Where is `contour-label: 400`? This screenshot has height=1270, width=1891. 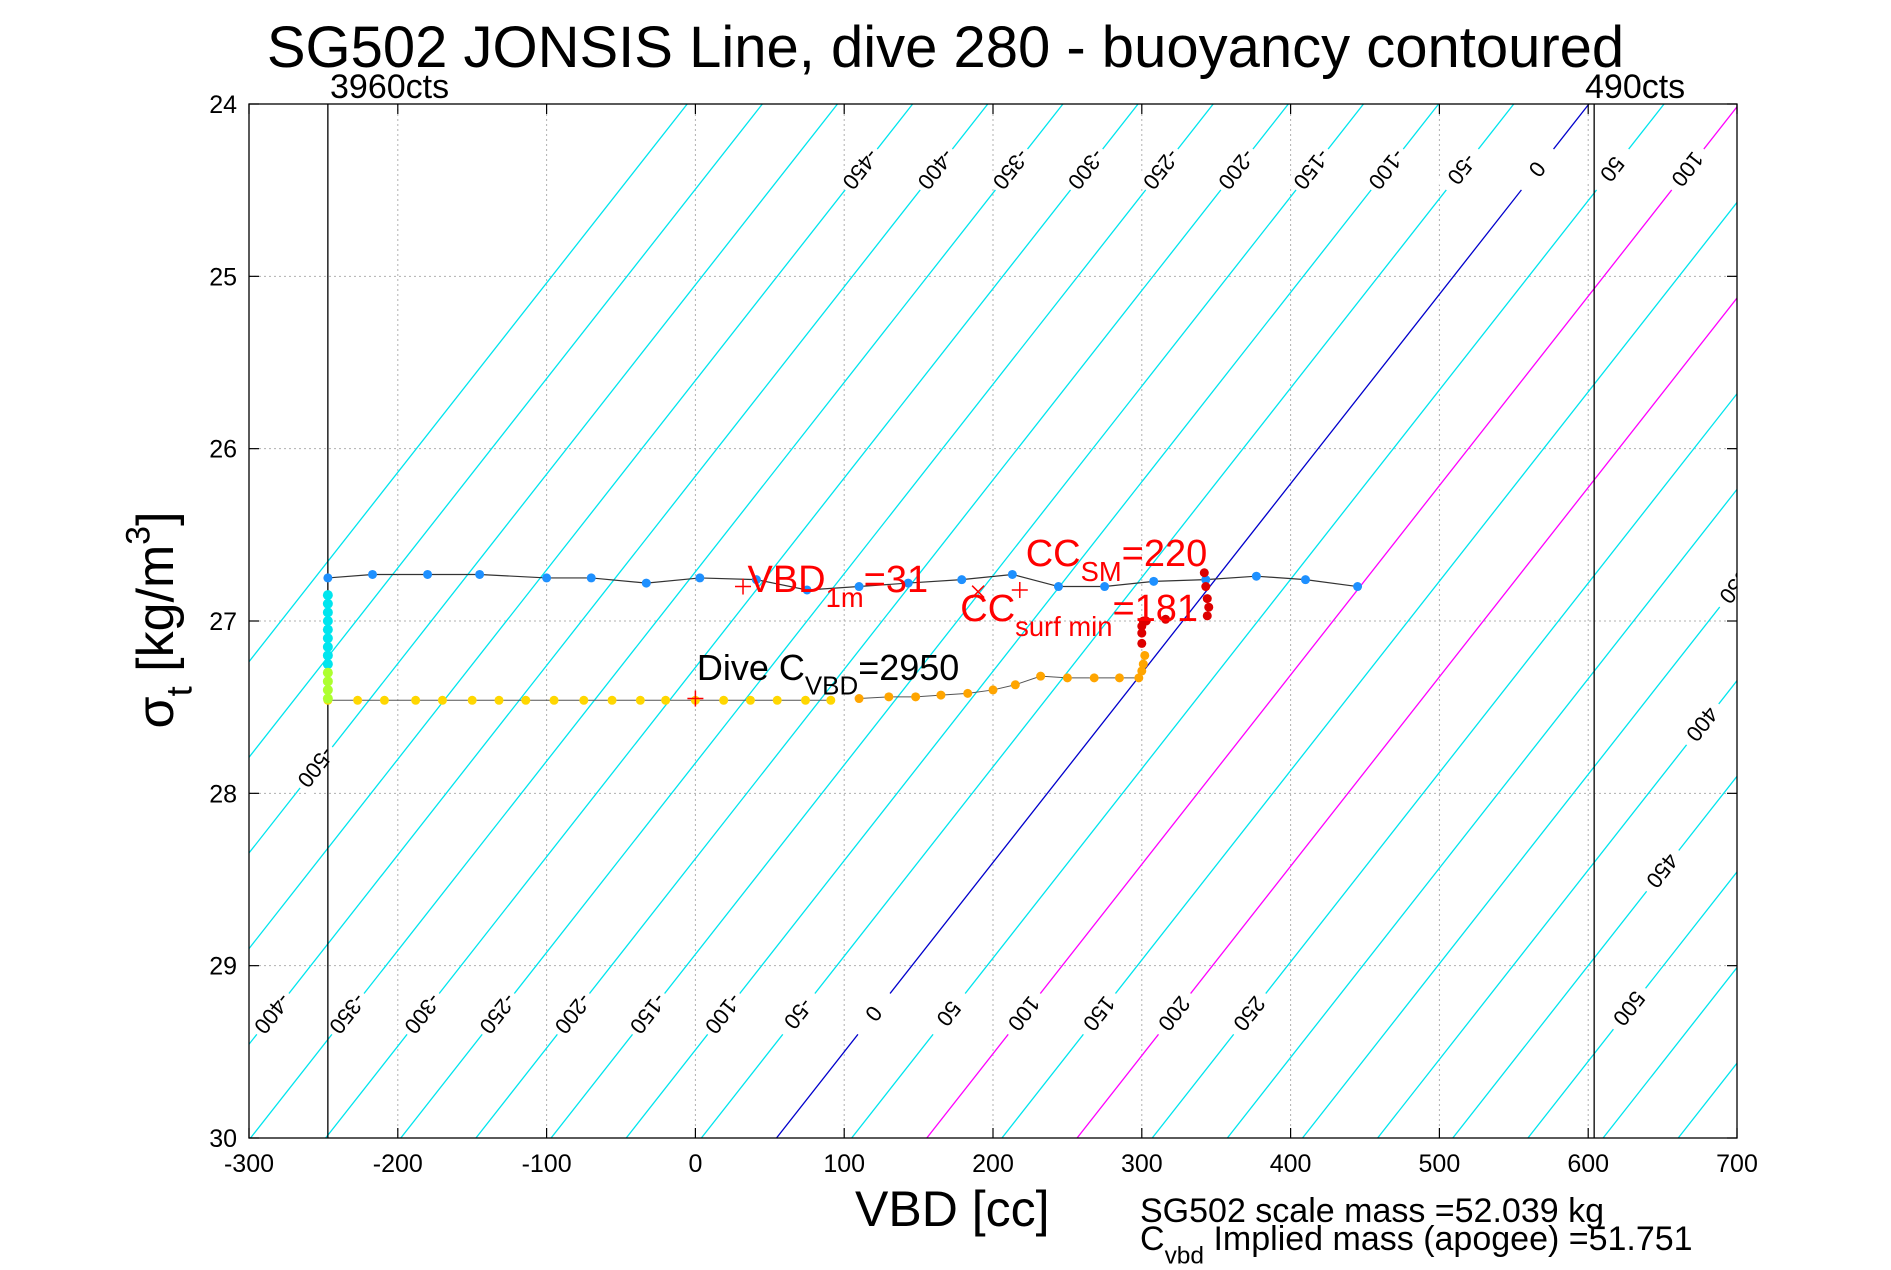 contour-label: 400 is located at coordinates (1702, 724).